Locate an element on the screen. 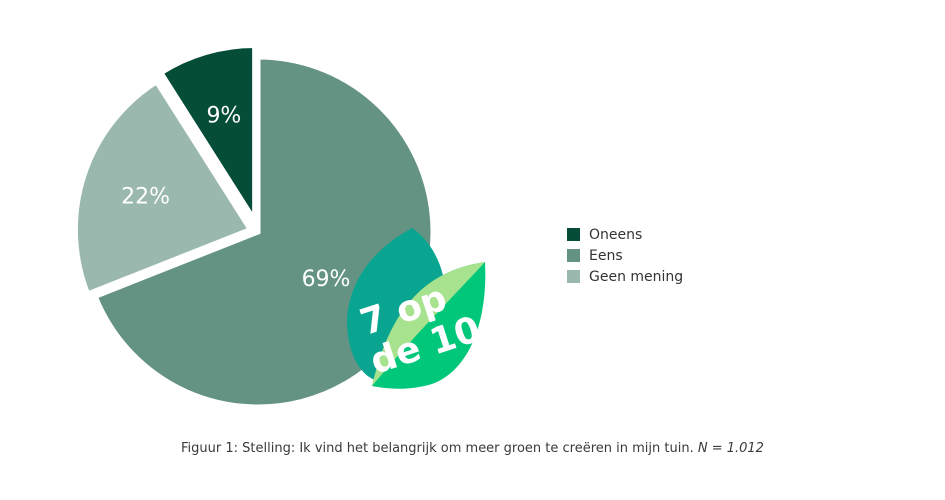  seven-of-ten-badge: 7 op de 10 is located at coordinates (416, 308).